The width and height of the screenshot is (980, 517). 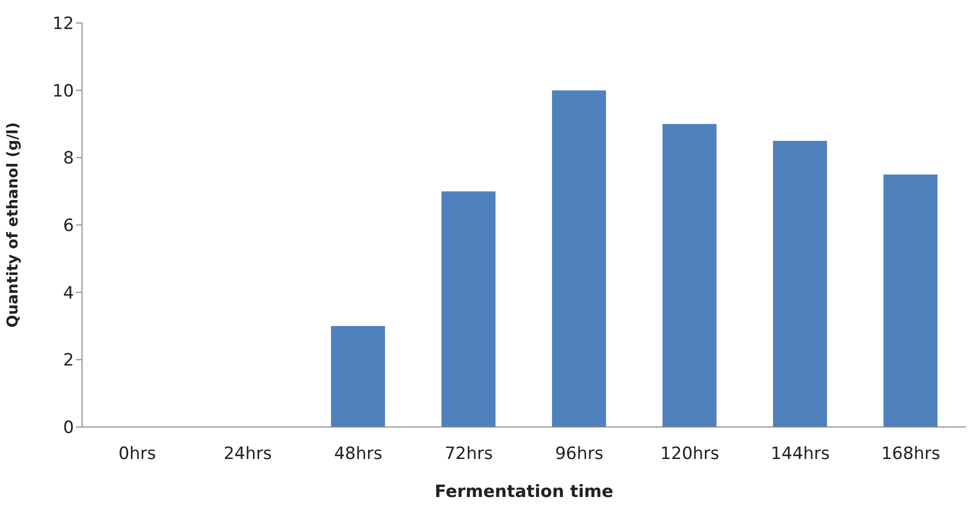 What do you see at coordinates (63, 91) in the screenshot?
I see `y-tick-label: 10` at bounding box center [63, 91].